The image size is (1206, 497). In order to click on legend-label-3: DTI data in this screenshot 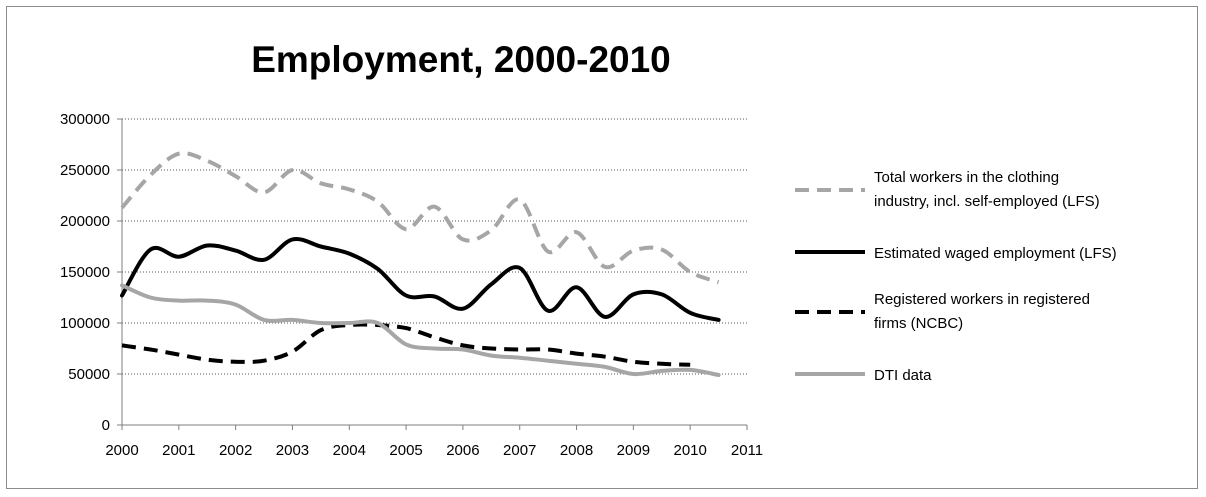, I will do `click(903, 375)`.